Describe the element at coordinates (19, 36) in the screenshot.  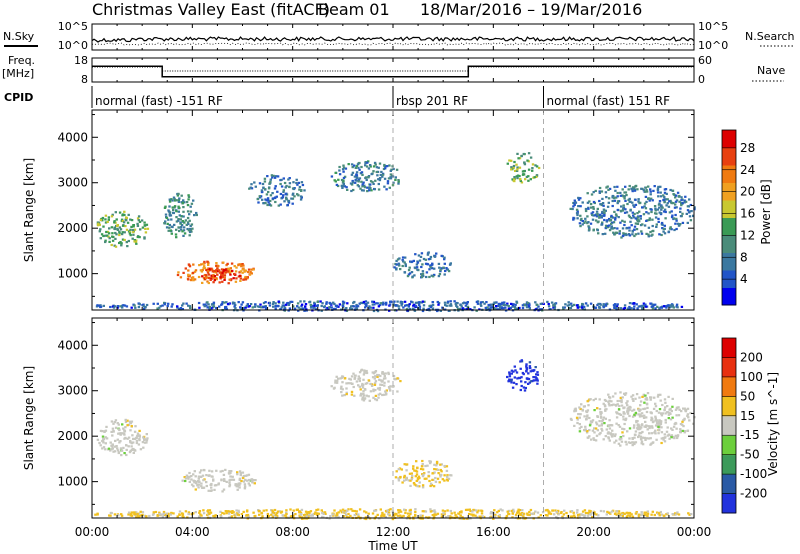
I see `nsky-label: N.Sky` at that location.